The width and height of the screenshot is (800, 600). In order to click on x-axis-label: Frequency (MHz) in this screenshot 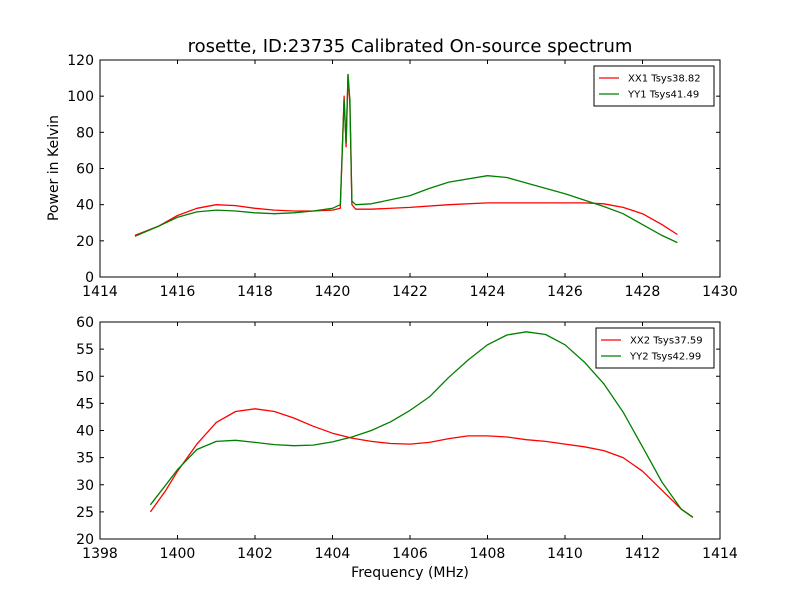, I will do `click(410, 573)`.